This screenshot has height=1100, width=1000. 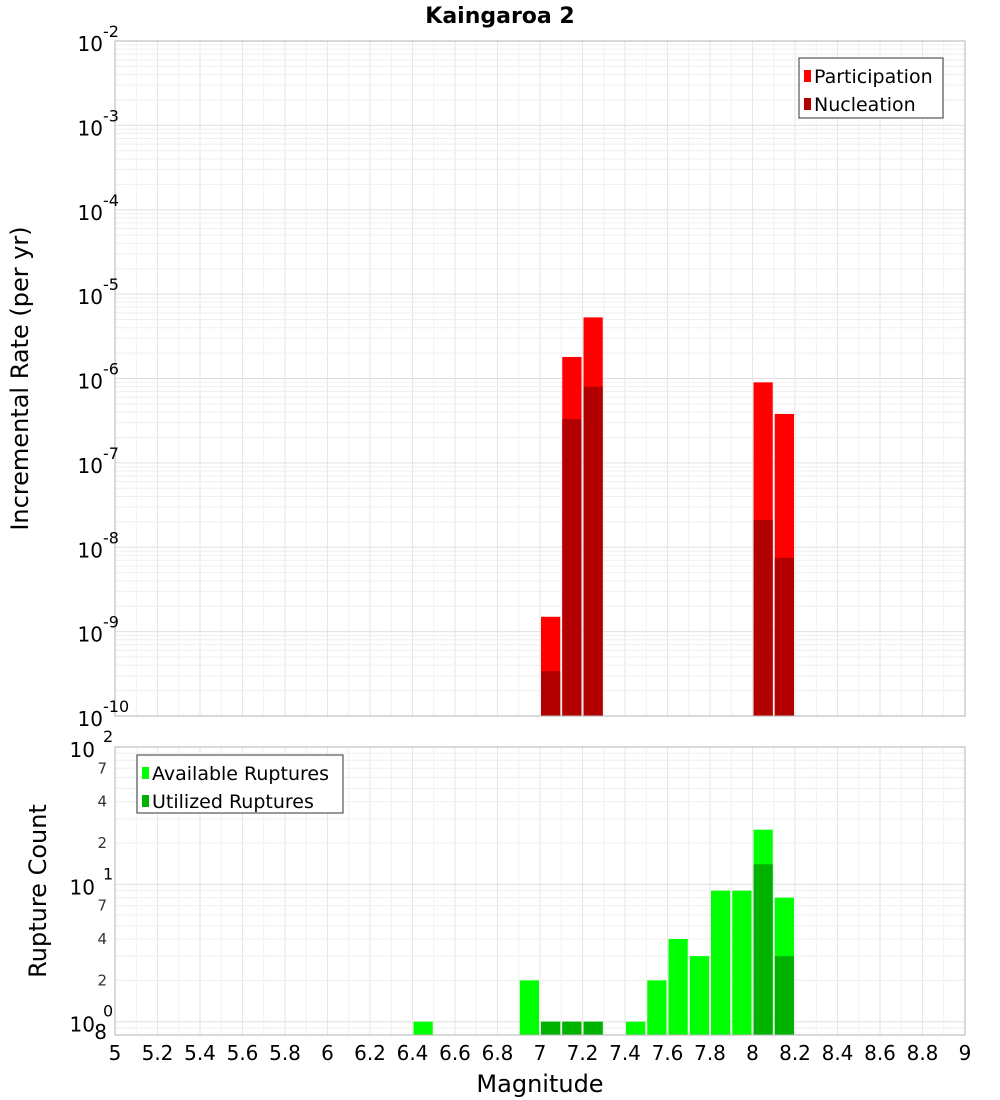 I want to click on y-tick-exponent: -10, so click(x=116, y=706).